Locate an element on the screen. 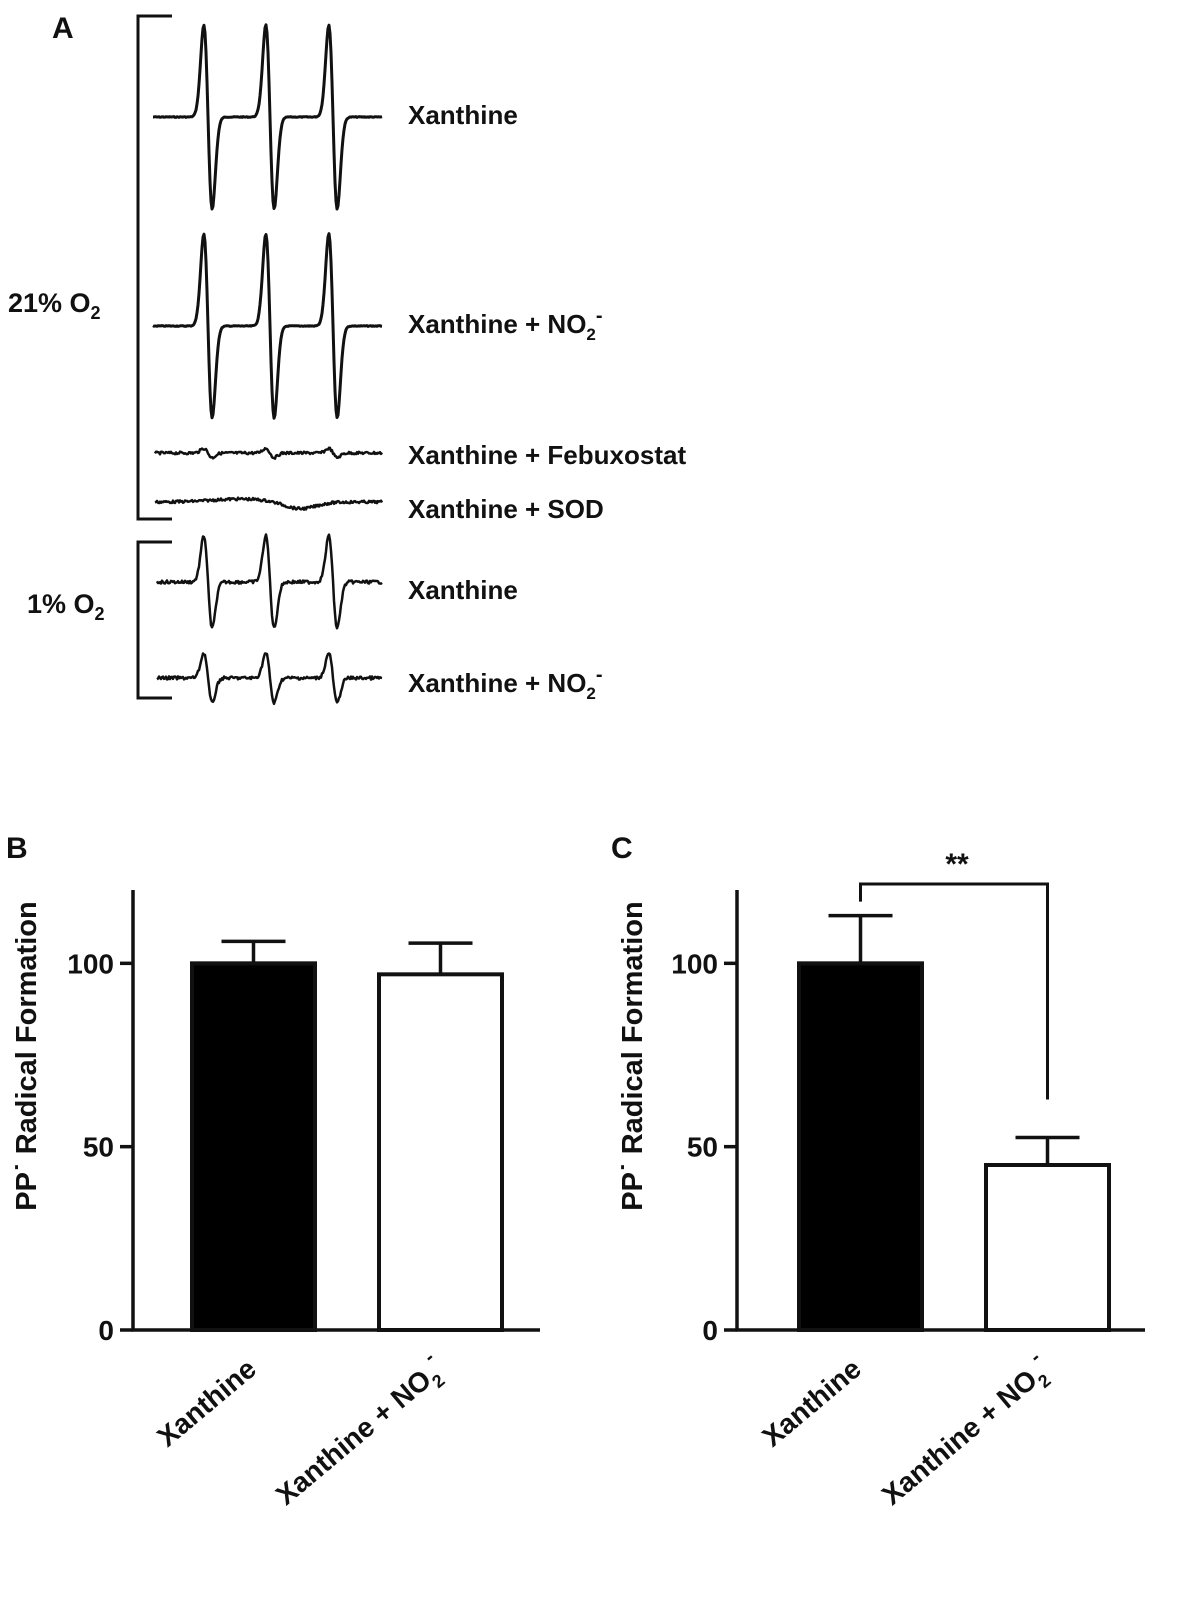  panel-c-bars: ** is located at coordinates (954, 1090).